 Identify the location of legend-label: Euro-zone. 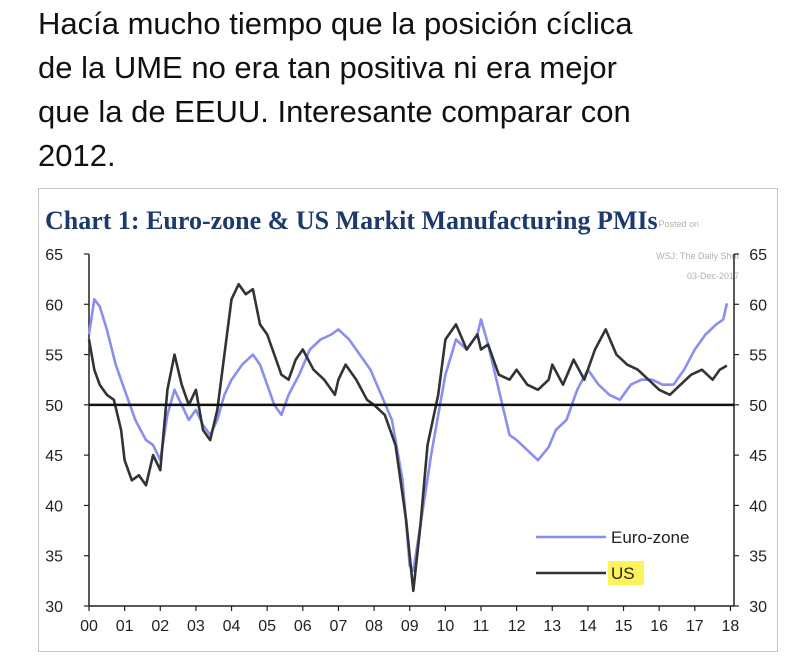
(650, 537).